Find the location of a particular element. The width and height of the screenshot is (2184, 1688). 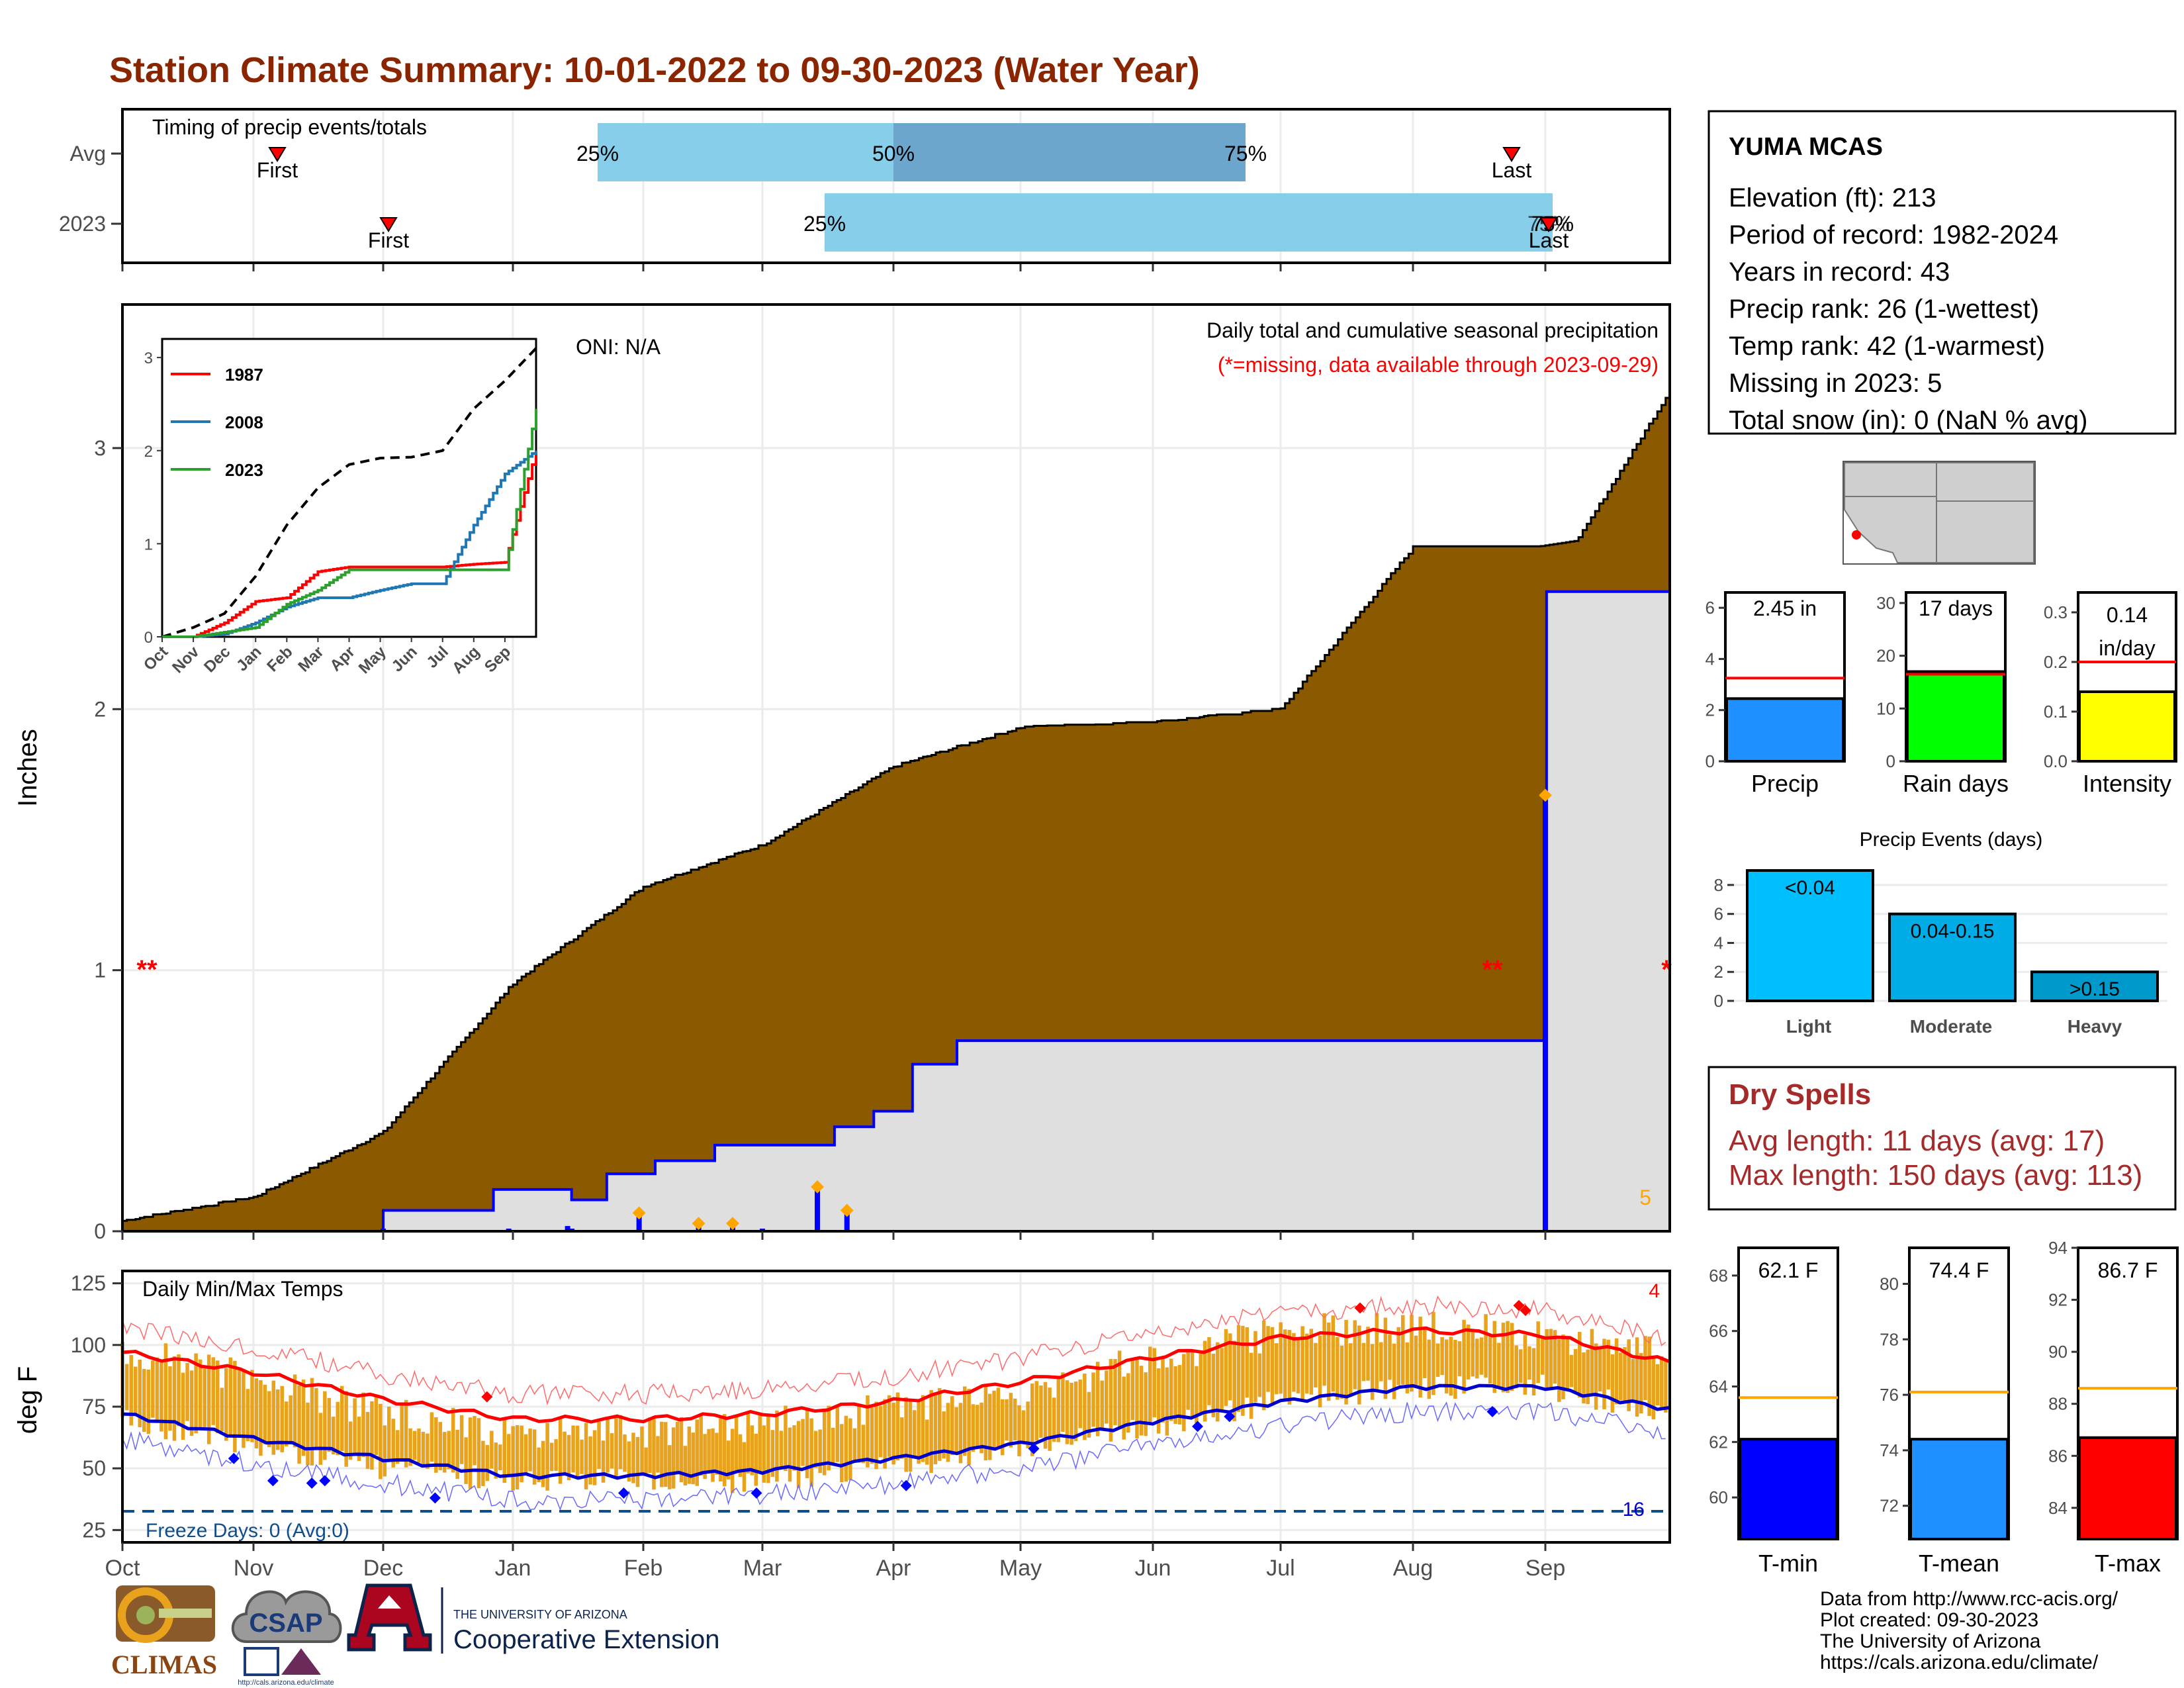

credit-line: Data from http://www.rcc-acis.org/ is located at coordinates (1969, 1599).